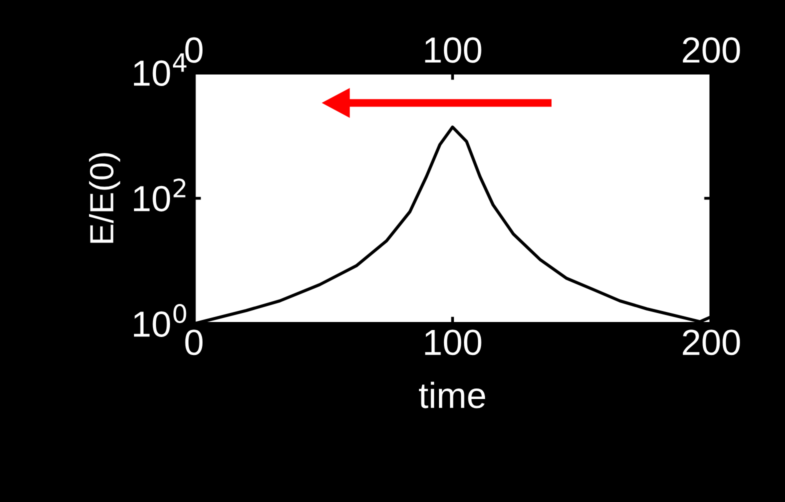 Image resolution: width=785 pixels, height=502 pixels. What do you see at coordinates (711, 343) in the screenshot?
I see `x-tick-label: 200` at bounding box center [711, 343].